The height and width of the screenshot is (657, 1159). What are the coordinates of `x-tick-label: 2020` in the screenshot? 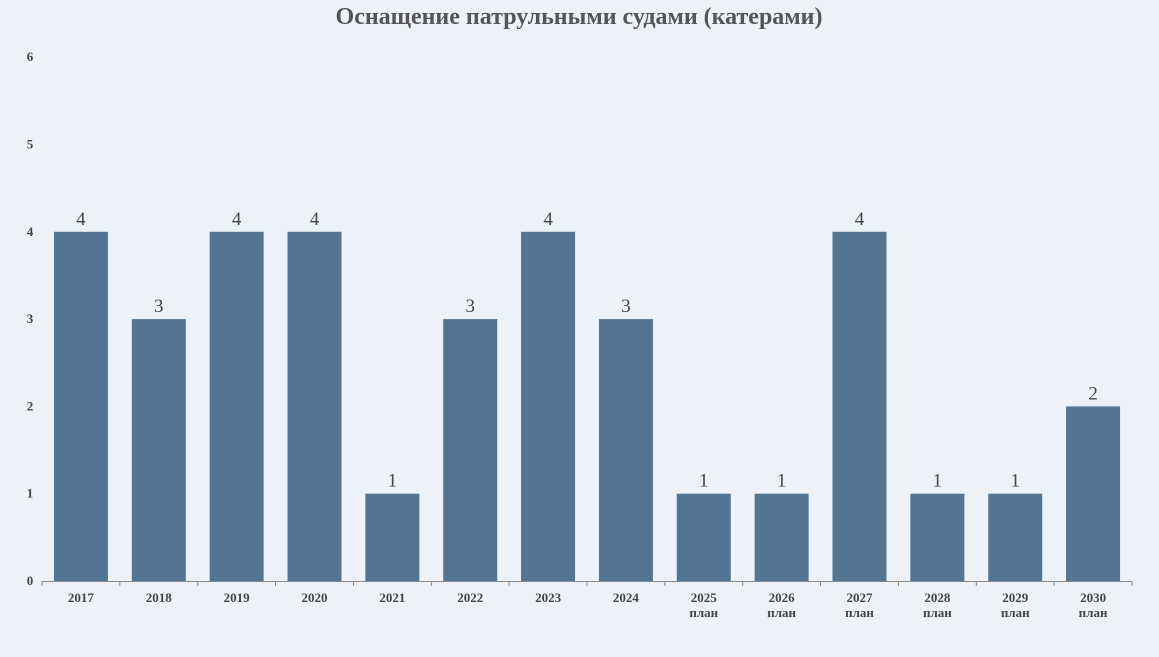 It's located at (315, 597).